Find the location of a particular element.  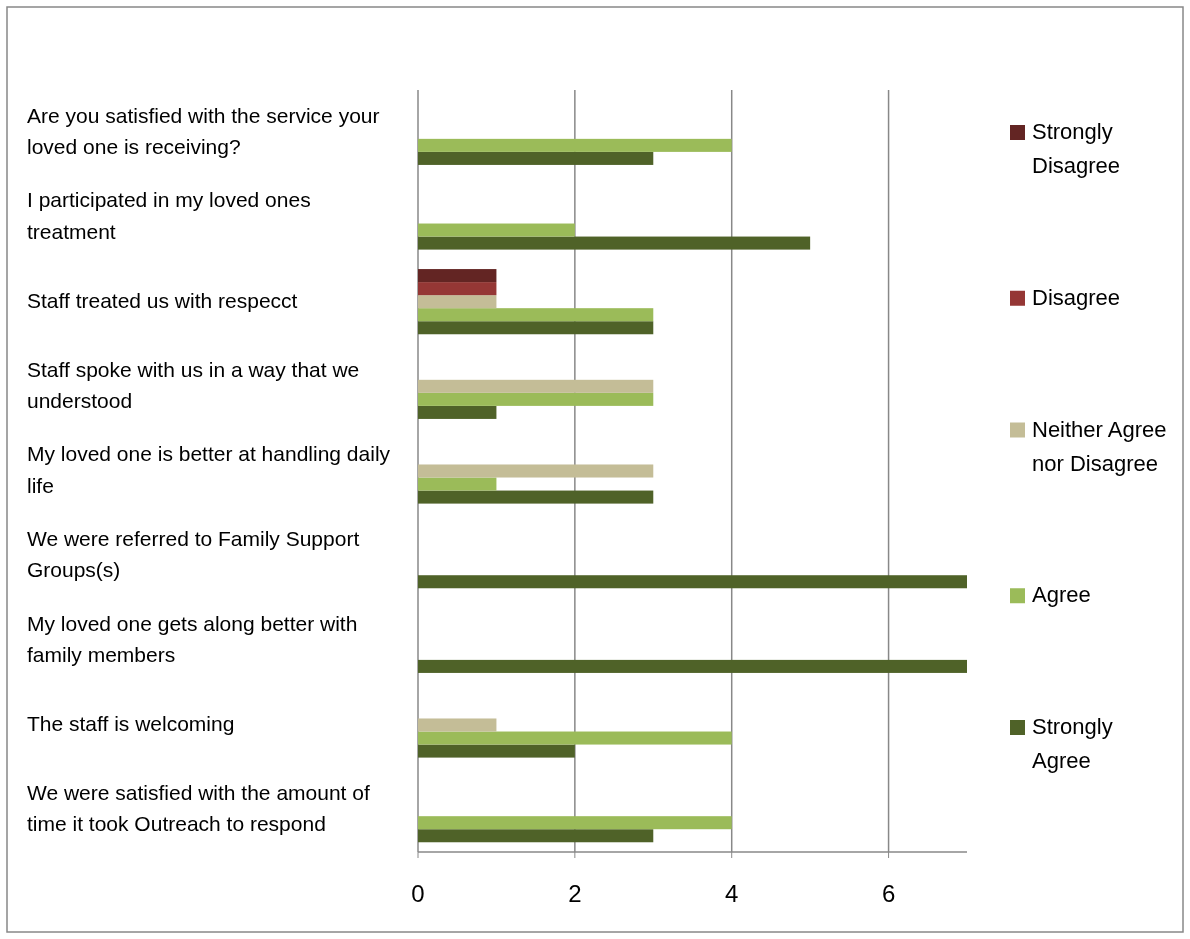

y-tick-label: Staff spoke with us in a way that we understood is located at coordinates (193, 384).